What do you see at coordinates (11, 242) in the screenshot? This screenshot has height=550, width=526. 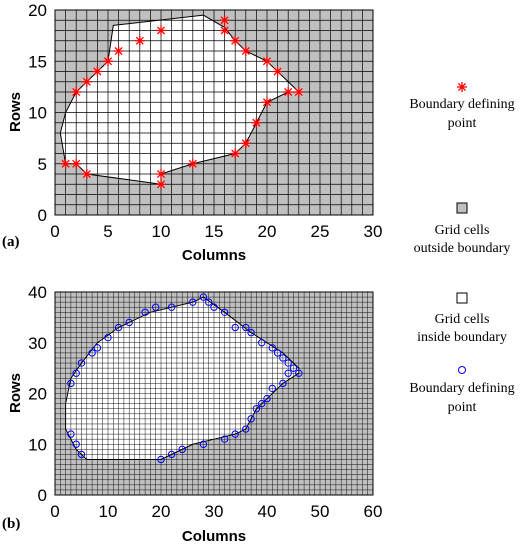 I see `chart-a-panel-label: (a)` at bounding box center [11, 242].